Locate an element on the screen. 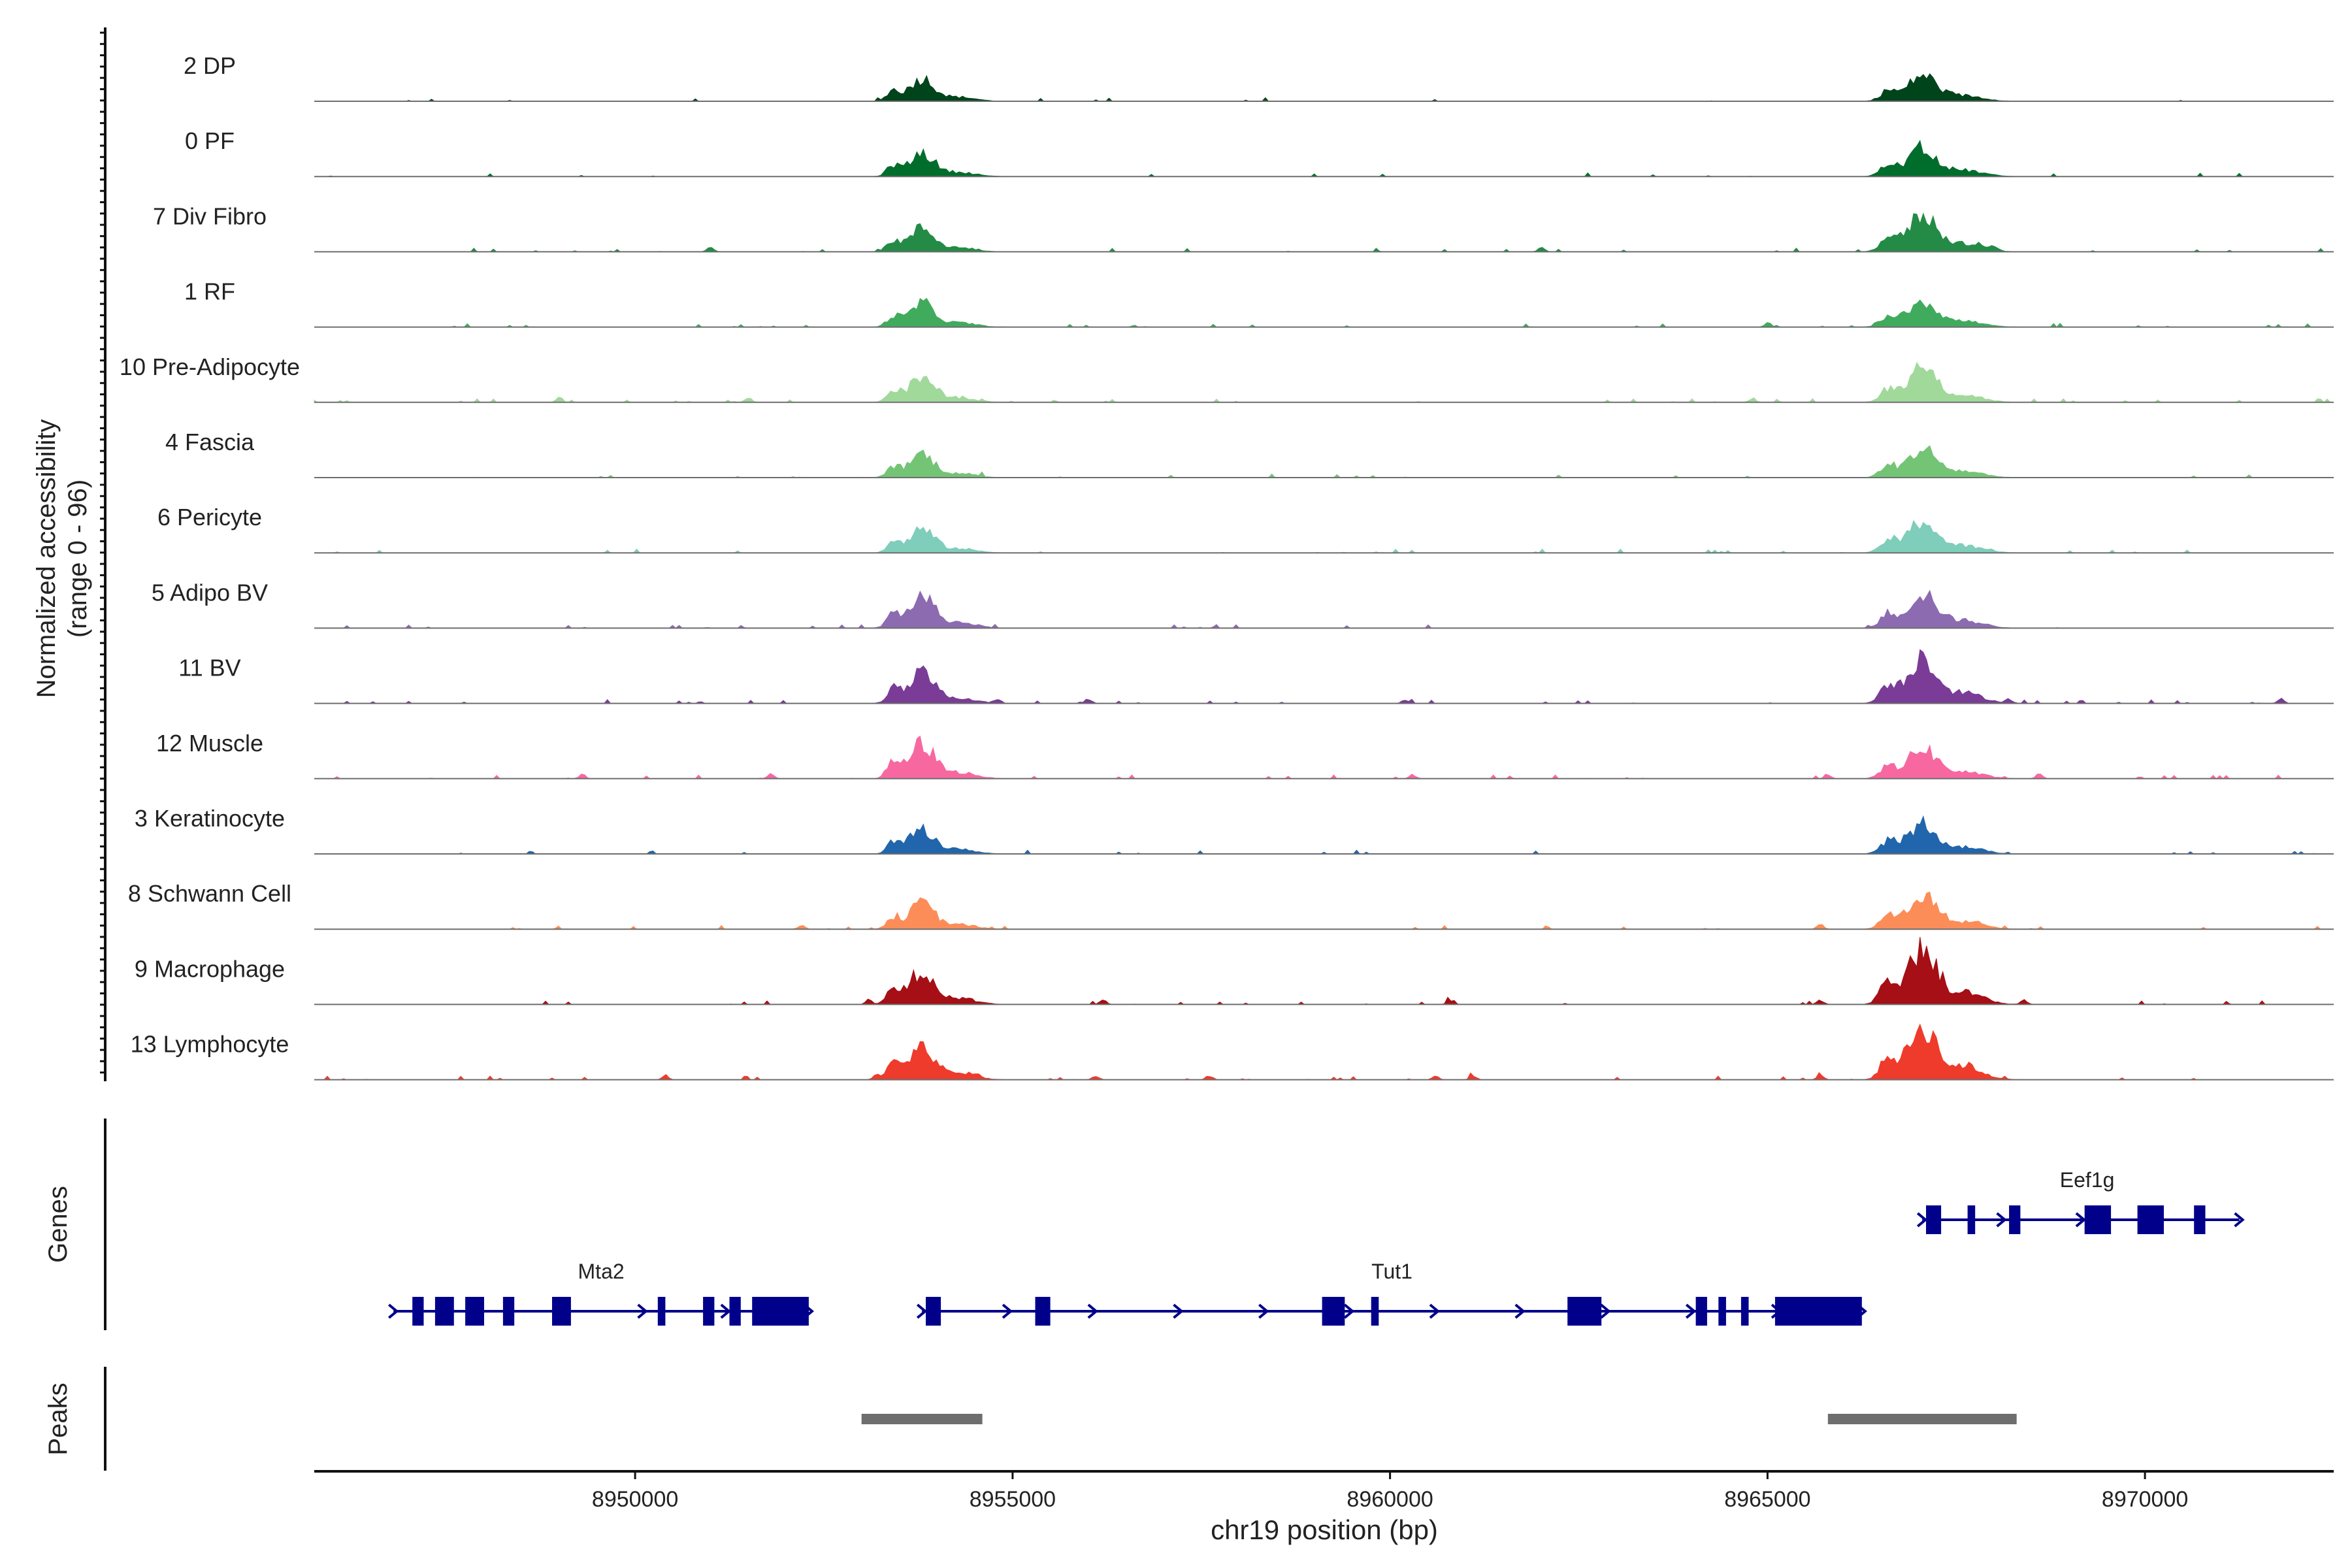  track: 12 Muscle is located at coordinates (1245, 754).